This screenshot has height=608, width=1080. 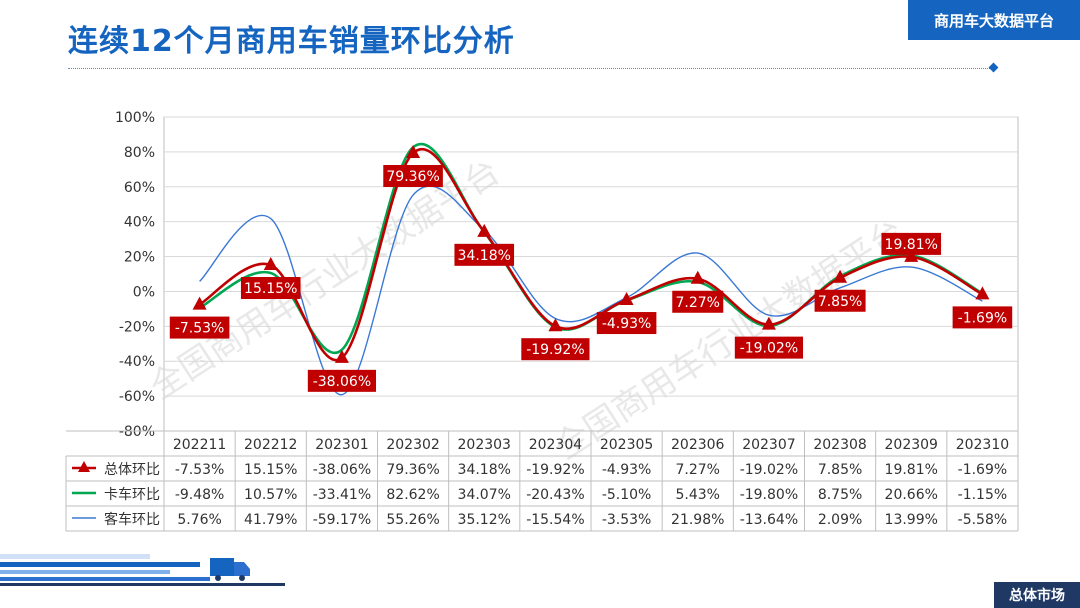 I want to click on table-cell: -7.53%, so click(x=200, y=470).